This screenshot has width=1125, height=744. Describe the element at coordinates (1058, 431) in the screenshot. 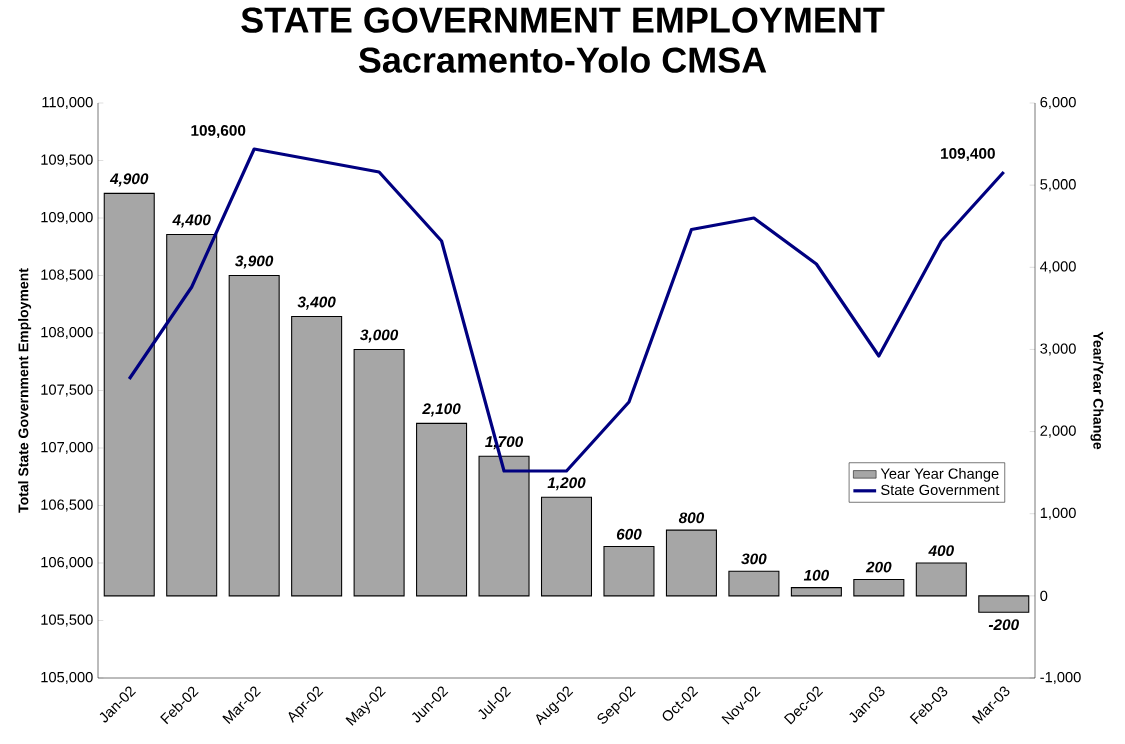

I see `y2-tick-label: 2,000` at that location.